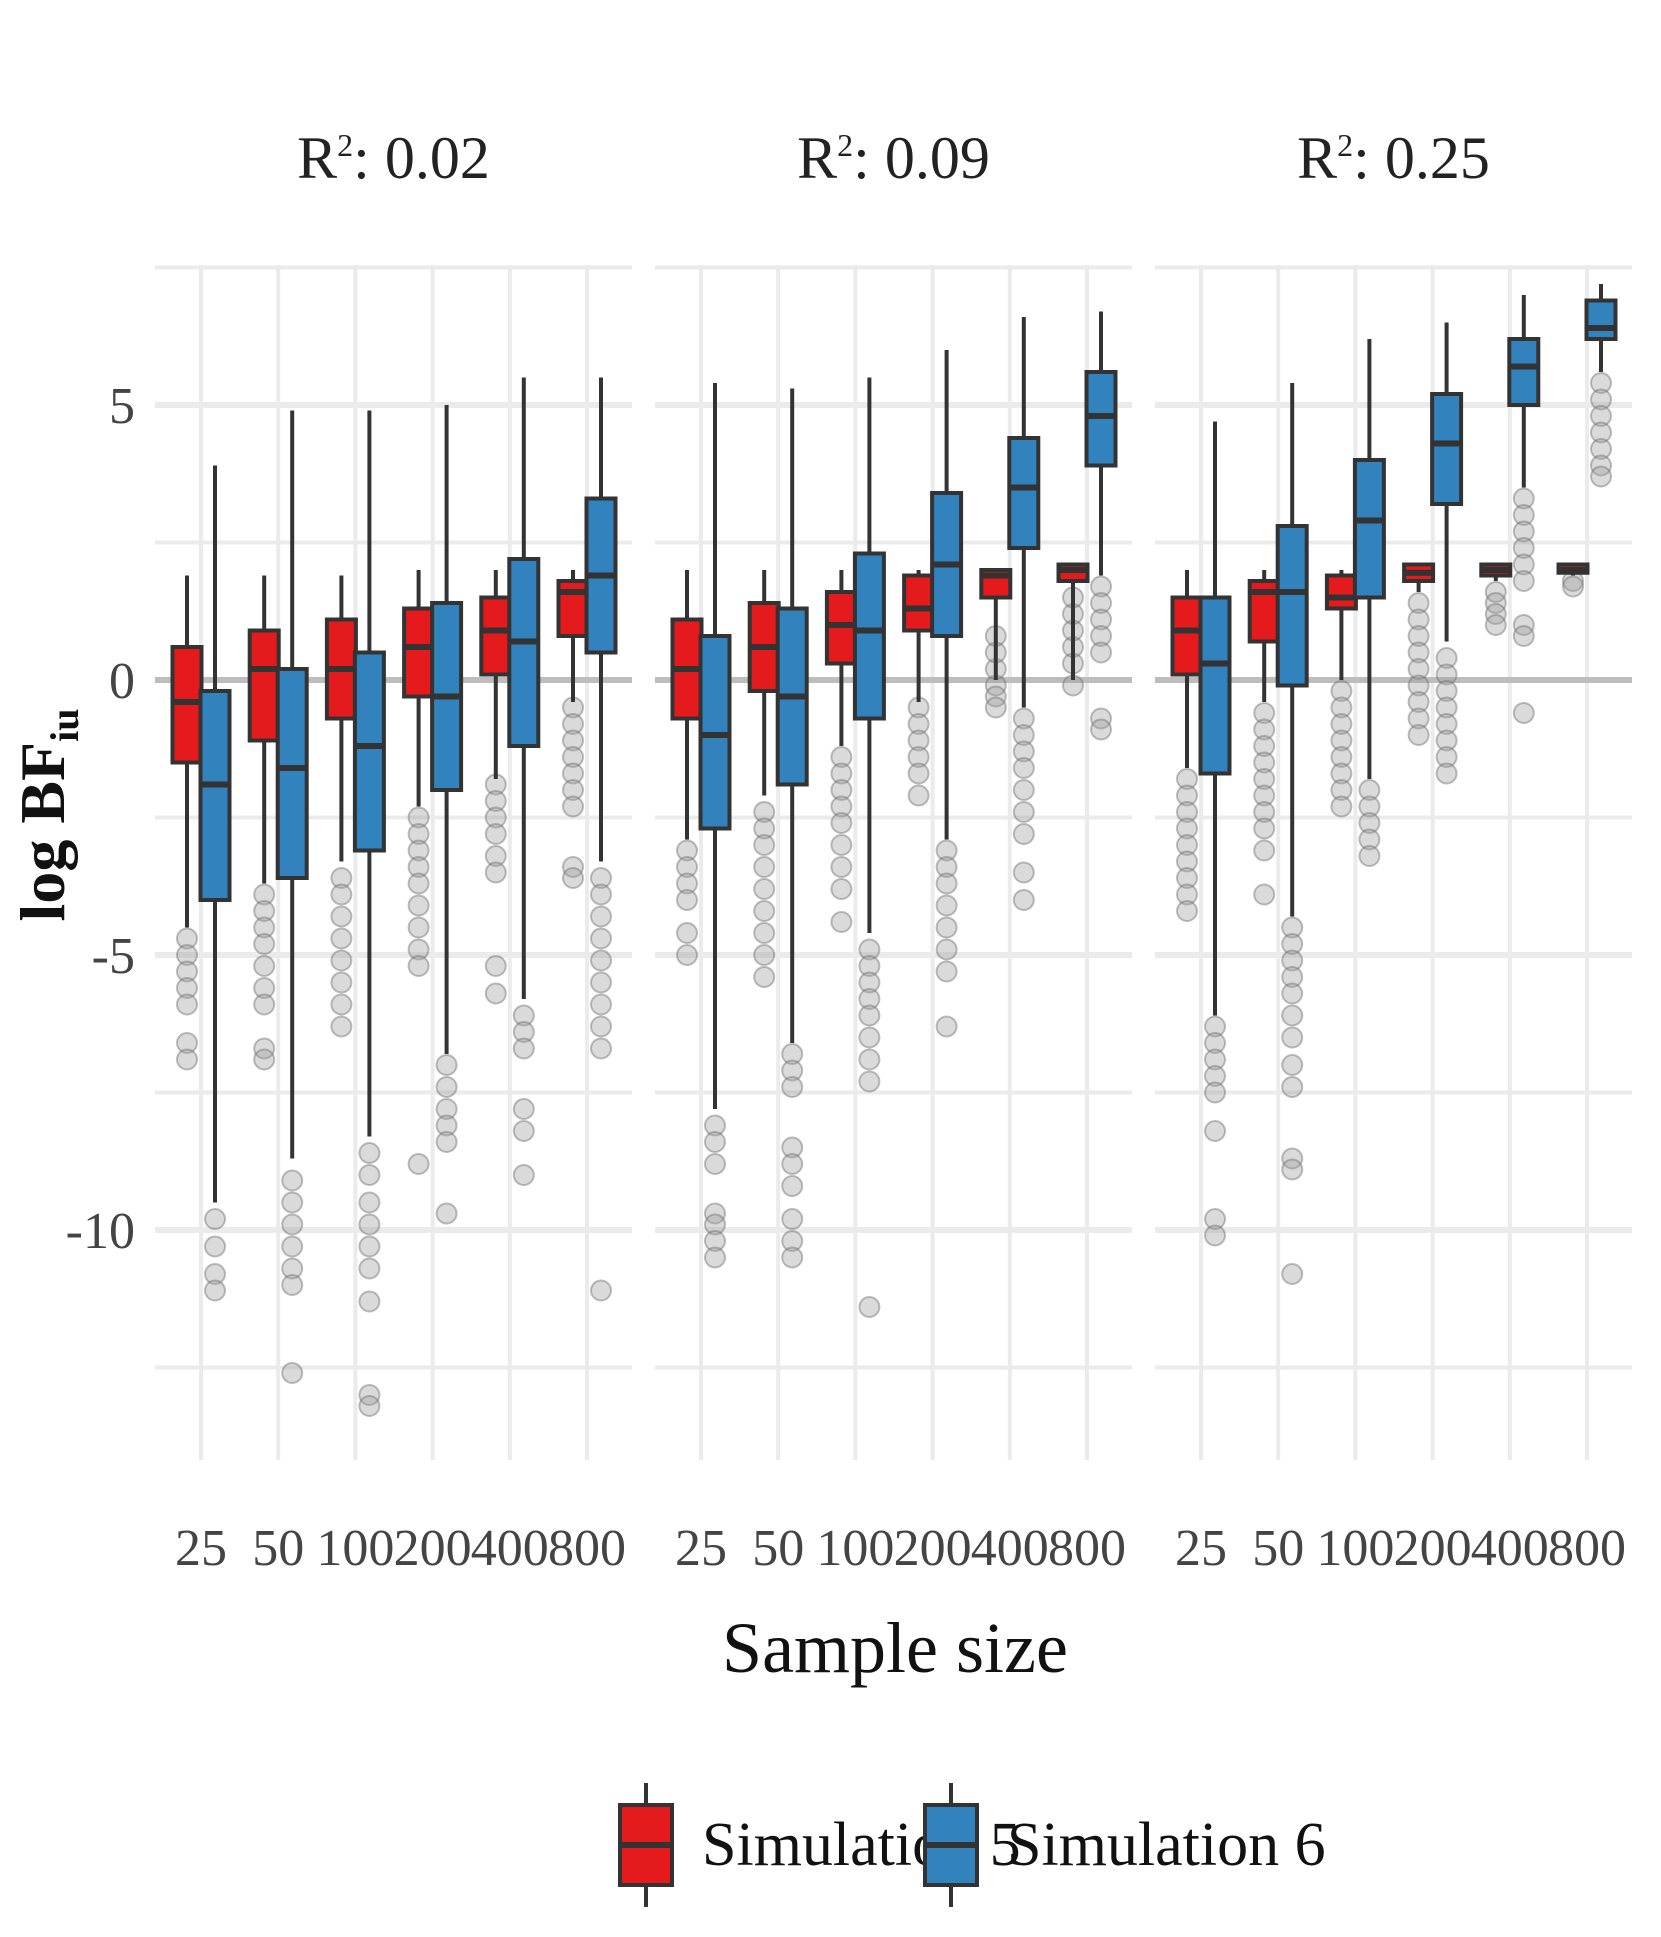 The height and width of the screenshot is (1937, 1661). I want to click on facet-title-value: : 0.09, so click(921, 158).